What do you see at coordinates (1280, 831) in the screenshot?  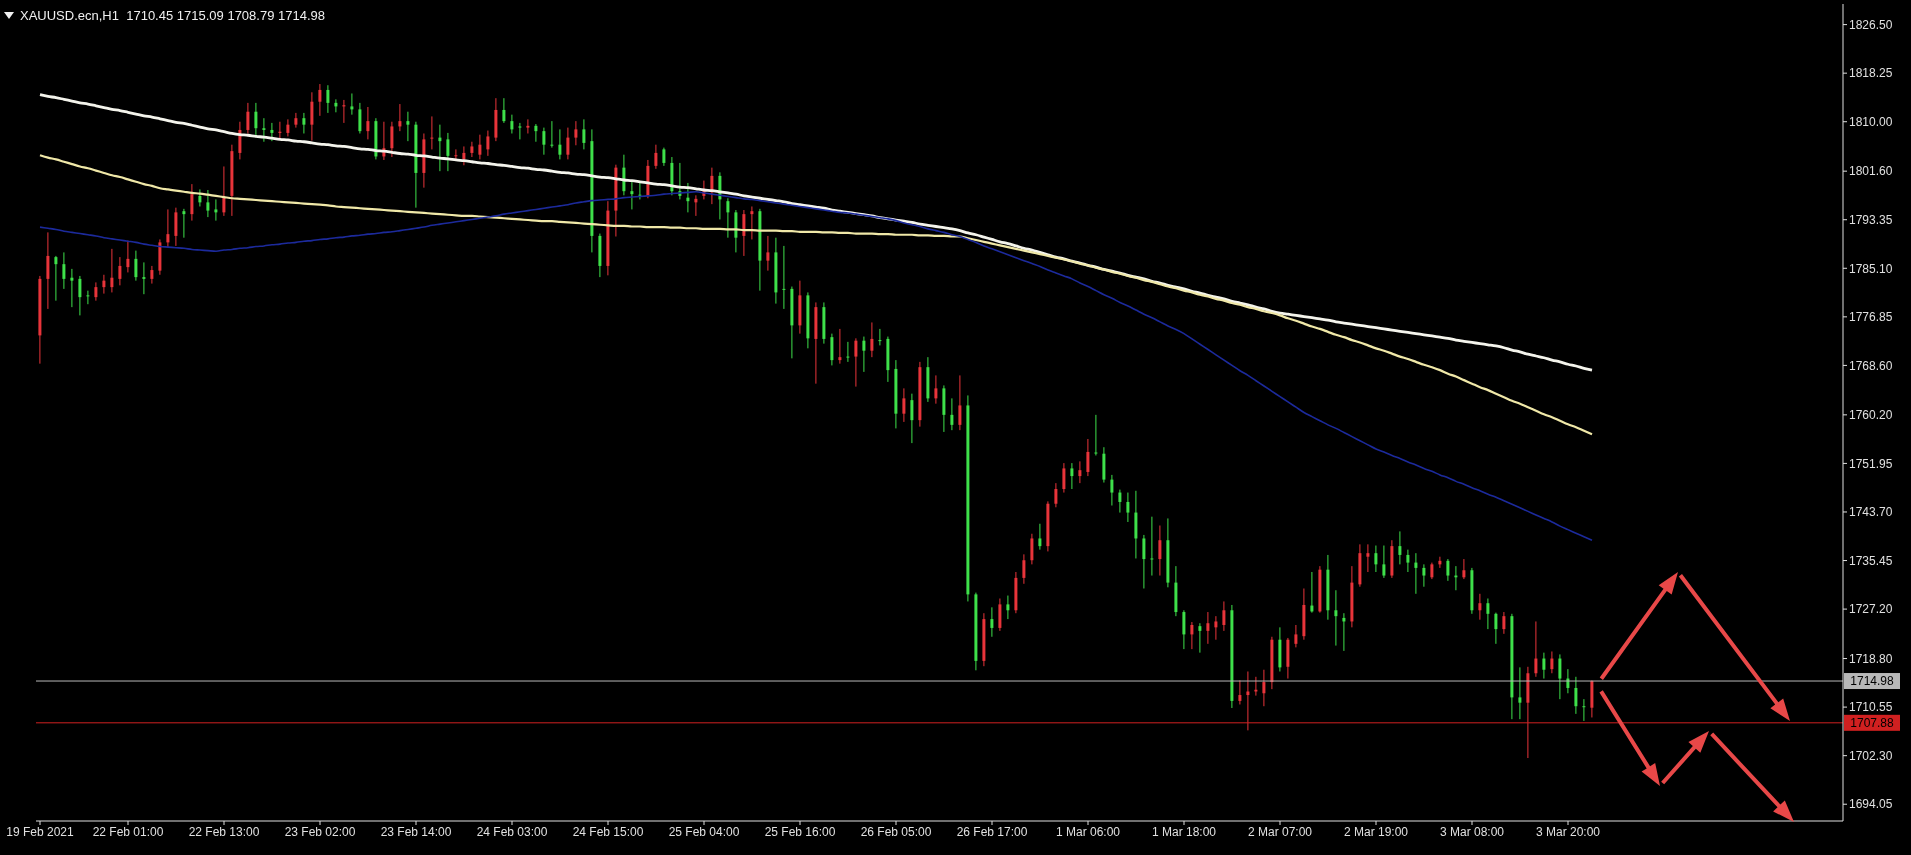 I see `x-tick-label: 2 Mar 07:00` at bounding box center [1280, 831].